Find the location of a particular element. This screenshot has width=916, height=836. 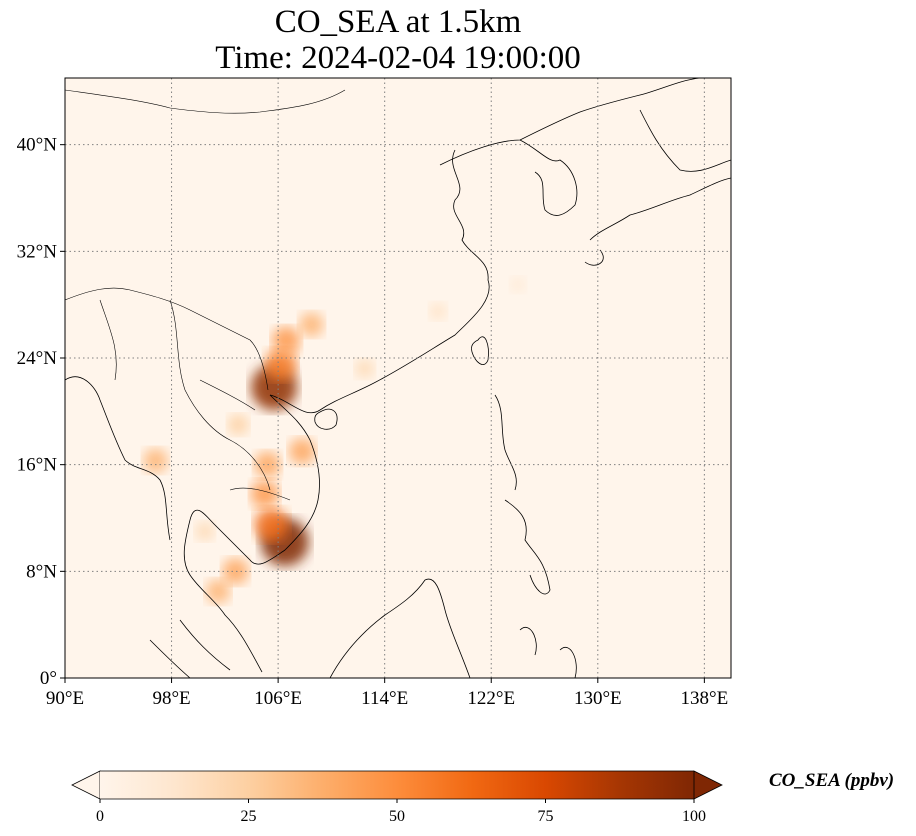

colorbar-label: CO_SEA (ppbv) is located at coordinates (832, 780).